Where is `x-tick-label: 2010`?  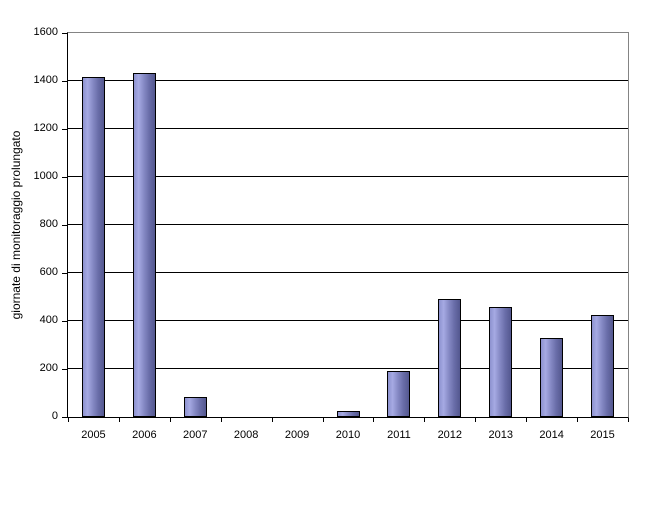
x-tick-label: 2010 is located at coordinates (348, 435).